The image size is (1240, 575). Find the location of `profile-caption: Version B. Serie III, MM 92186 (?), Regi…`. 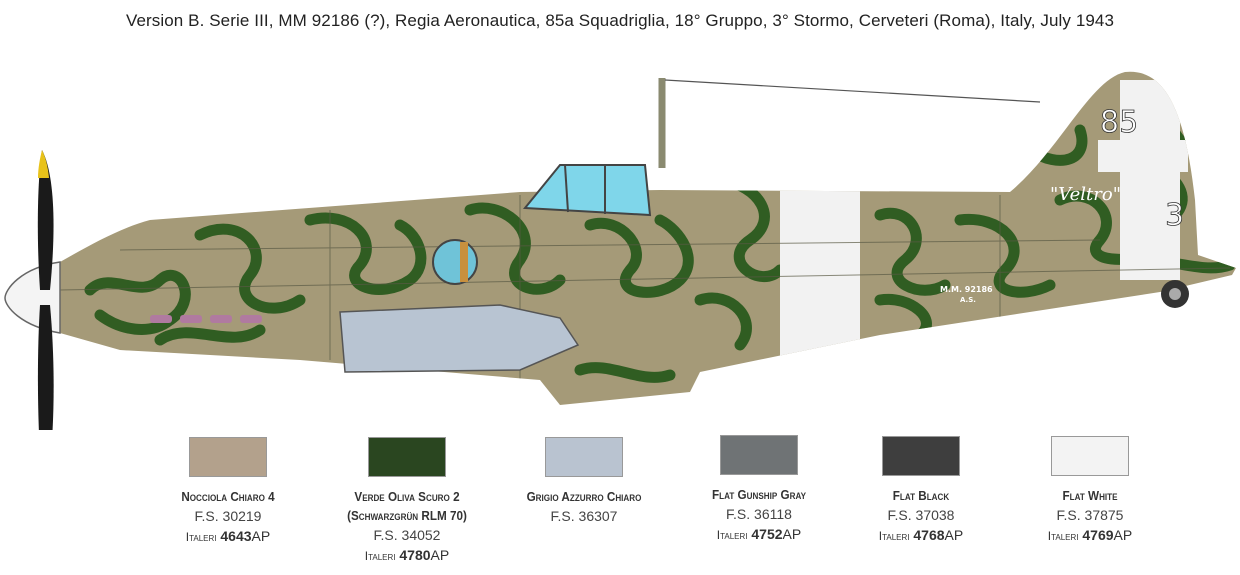

profile-caption: Version B. Serie III, MM 92186 (?), Regi… is located at coordinates (620, 20).